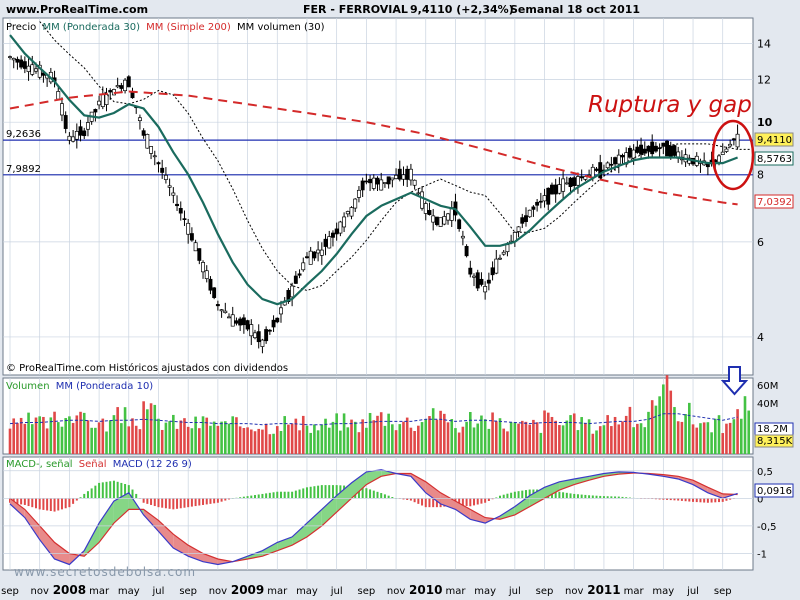  Describe the element at coordinates (336, 591) in the screenshot. I see `x-tick-label: jul` at that location.